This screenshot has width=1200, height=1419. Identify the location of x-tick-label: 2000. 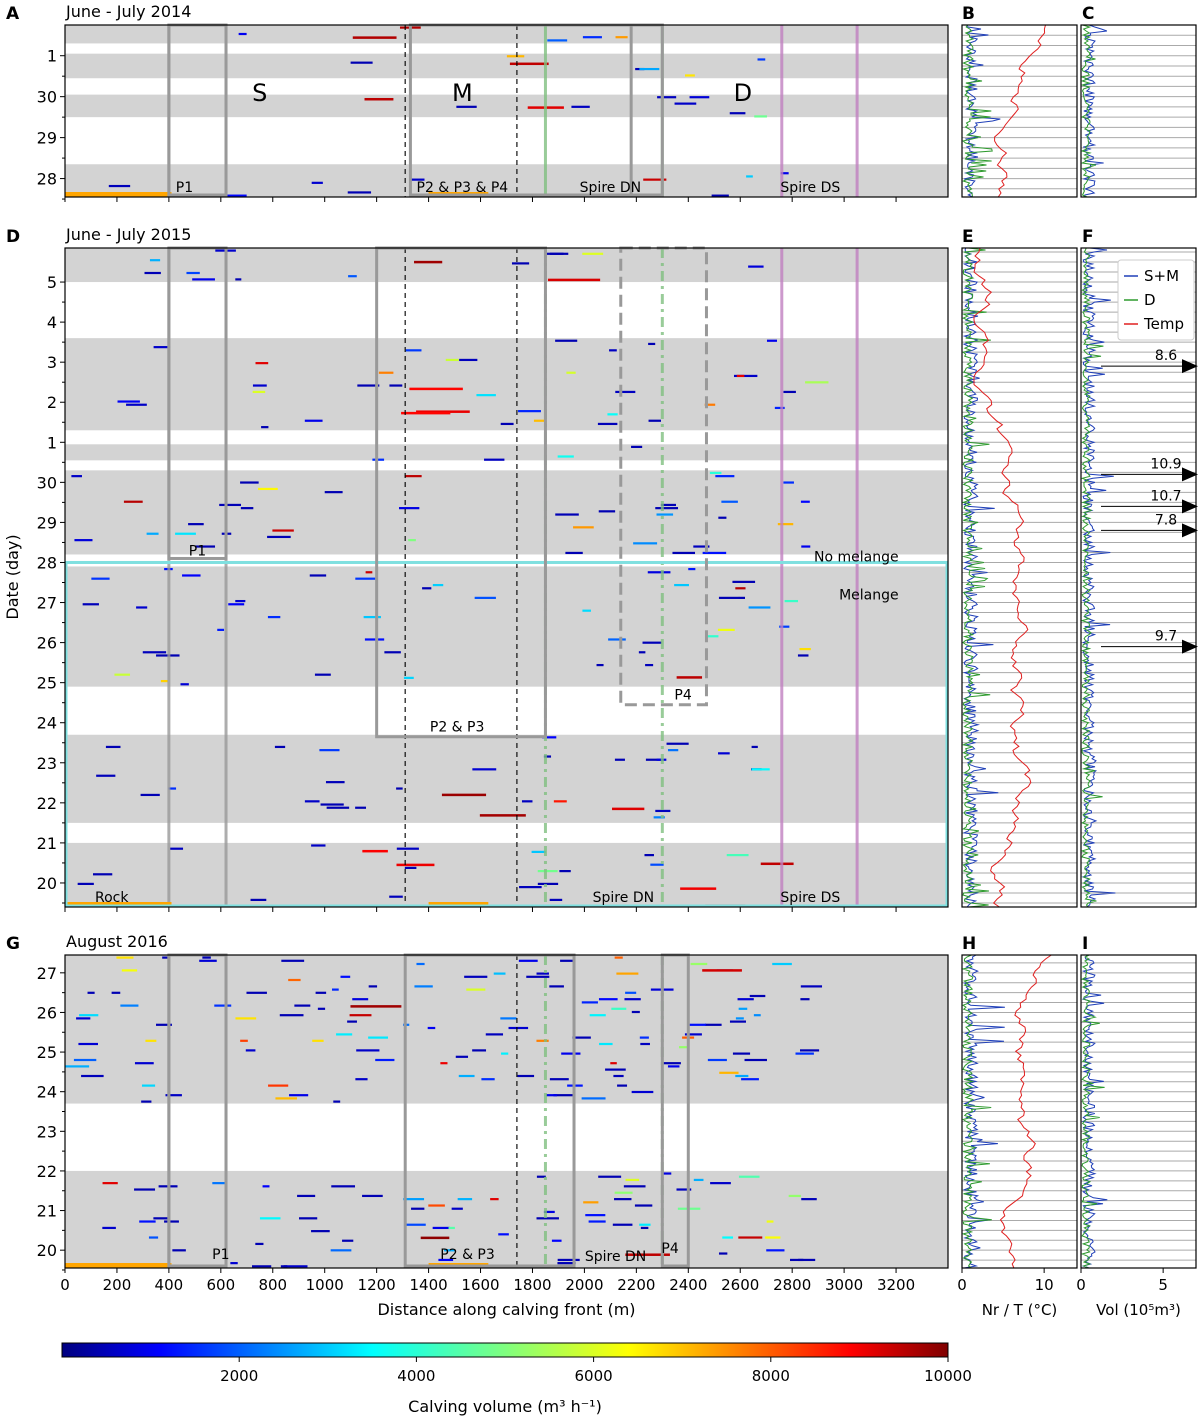
(584, 1285).